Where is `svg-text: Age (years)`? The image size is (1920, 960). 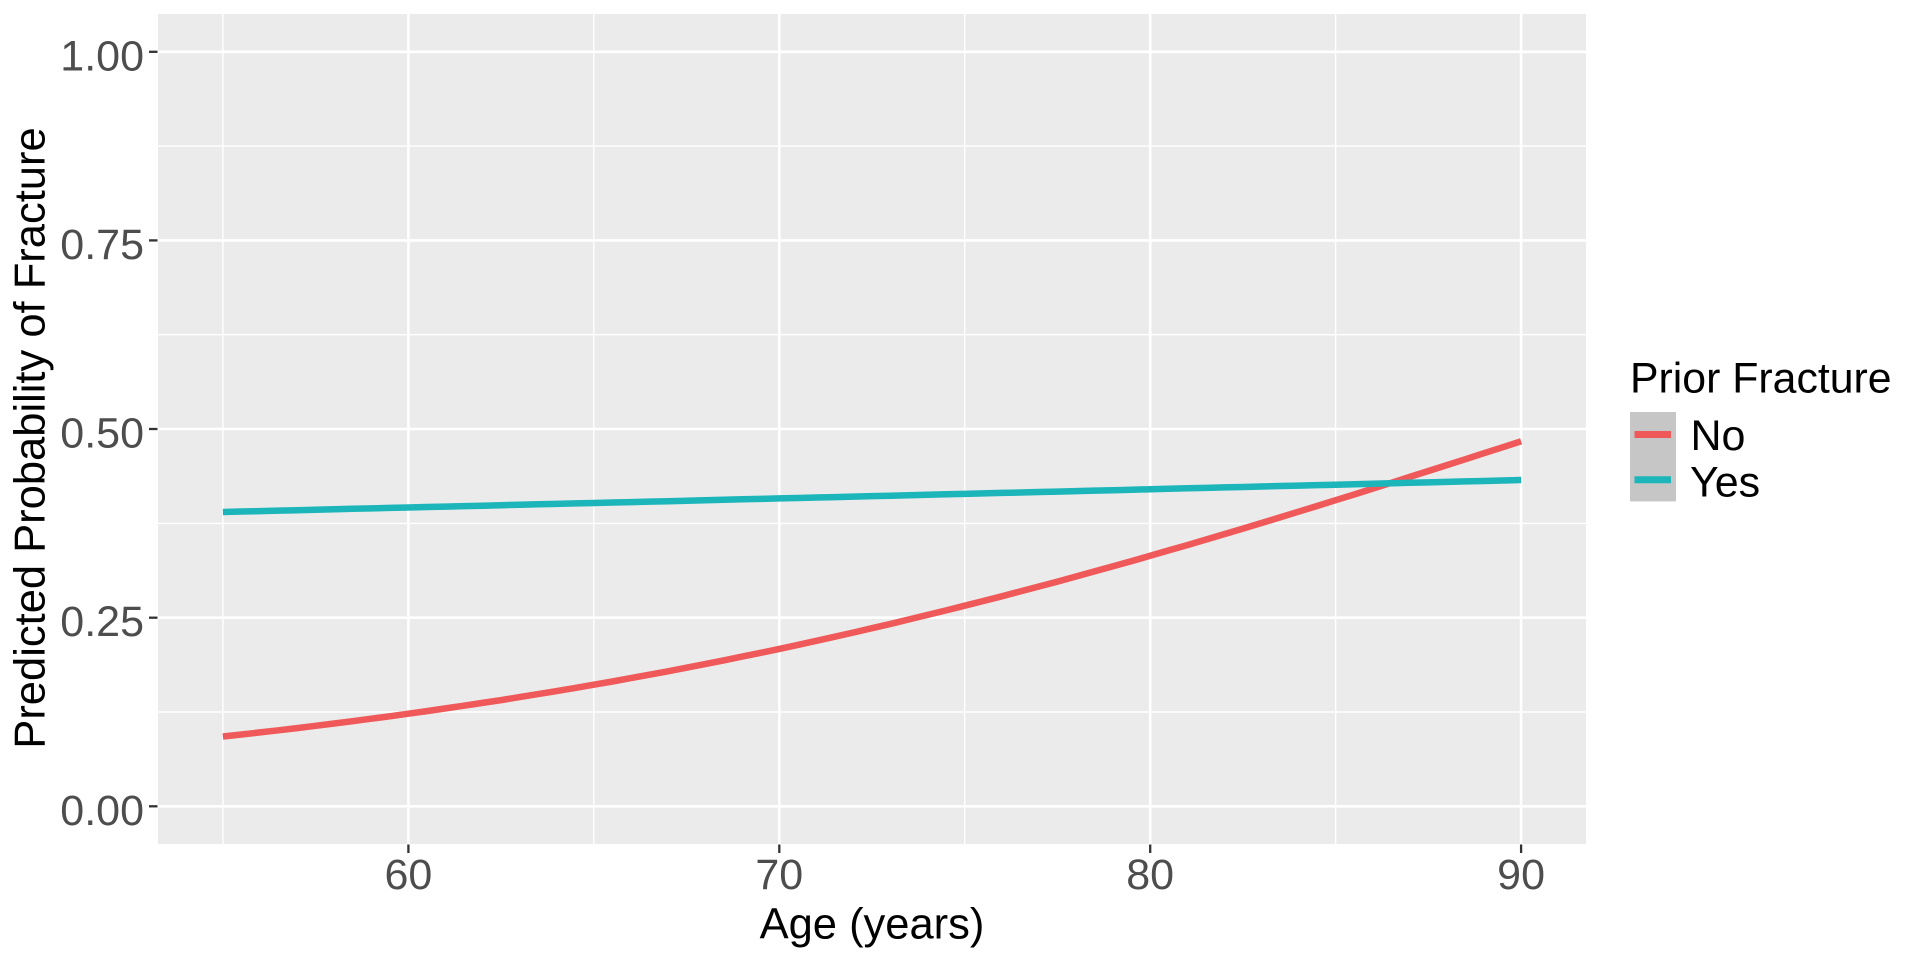 svg-text: Age (years) is located at coordinates (872, 925).